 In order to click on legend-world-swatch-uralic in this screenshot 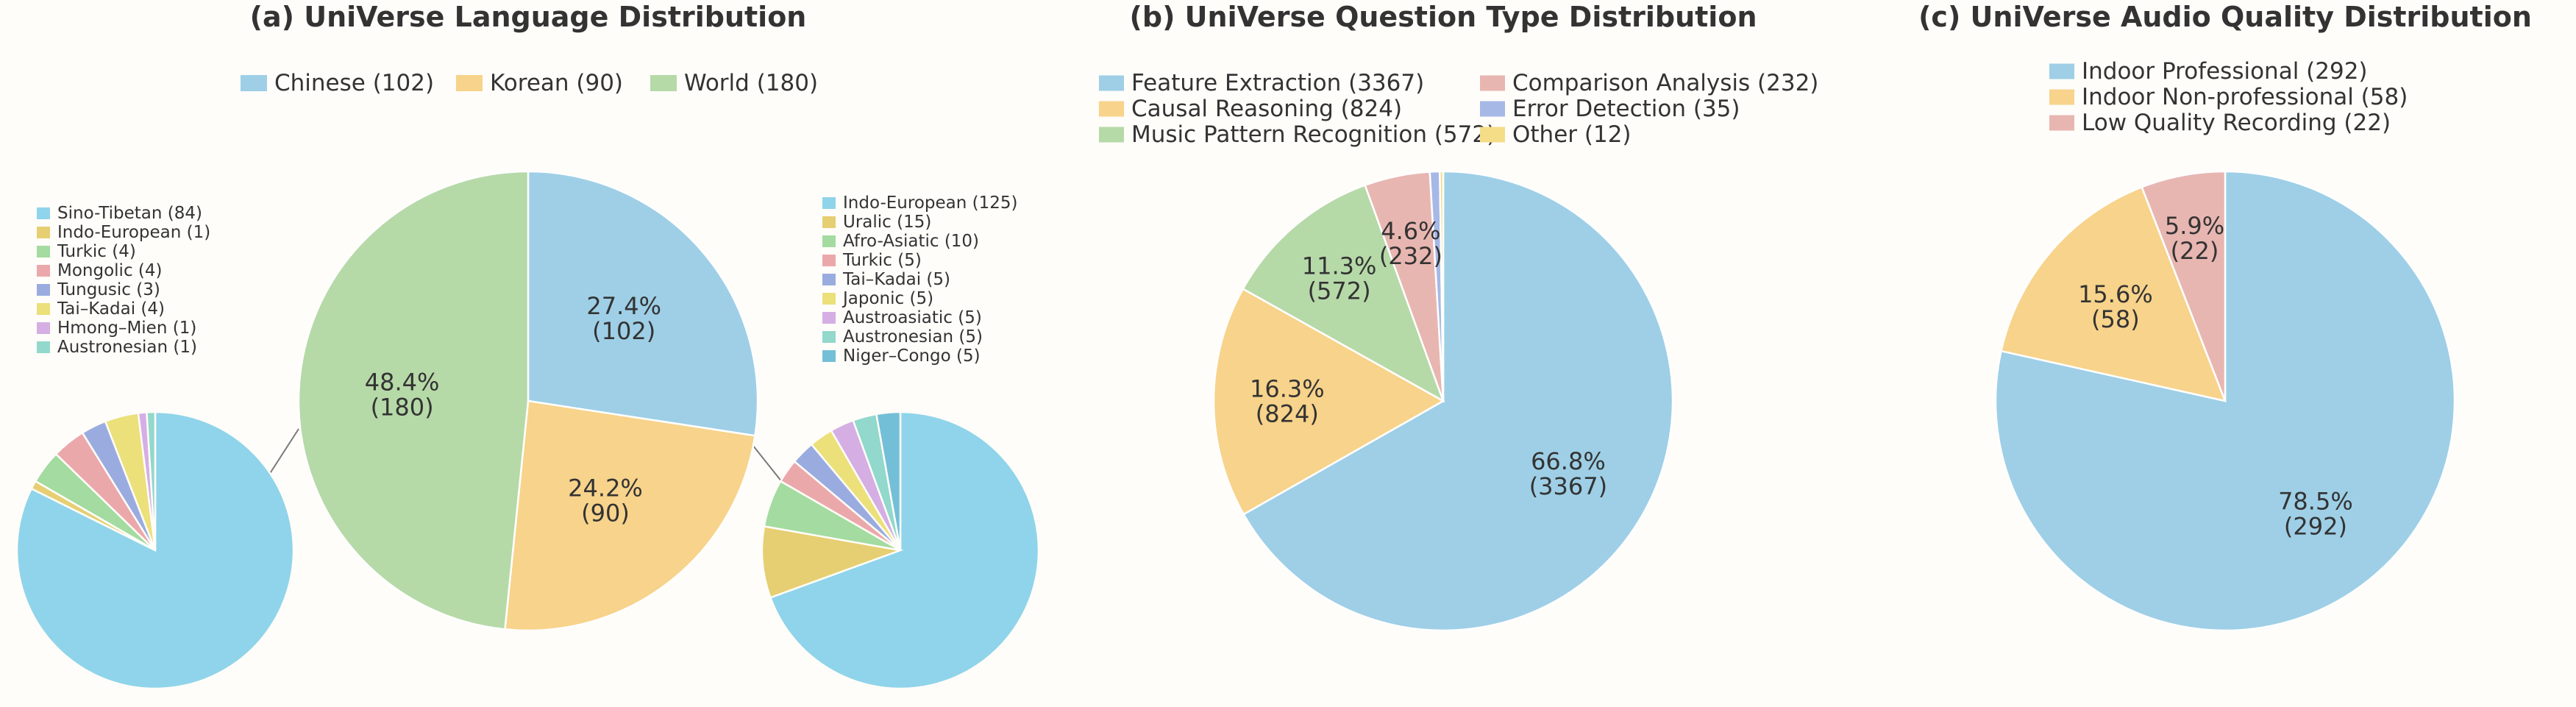, I will do `click(829, 222)`.